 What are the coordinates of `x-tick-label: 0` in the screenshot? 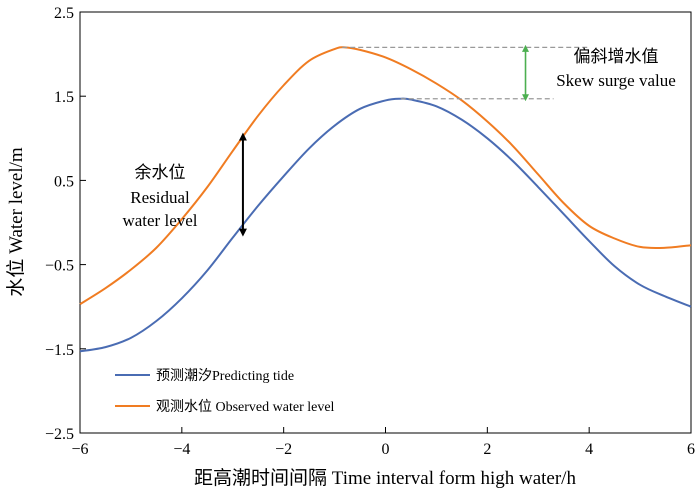 It's located at (386, 449).